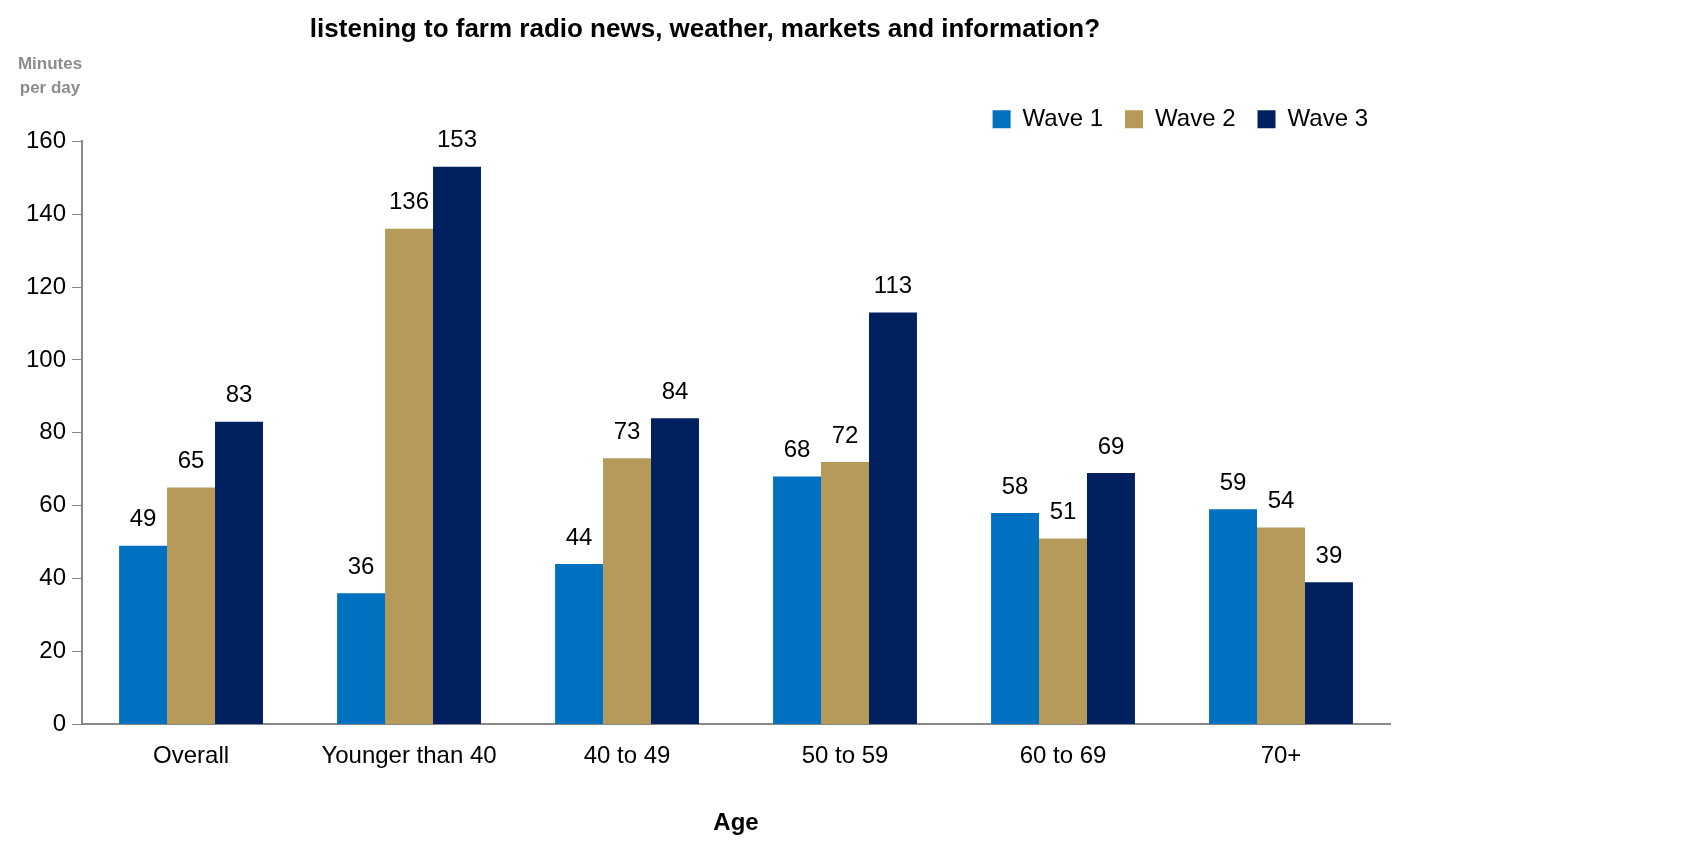 Image resolution: width=1690 pixels, height=852 pixels. What do you see at coordinates (627, 430) in the screenshot?
I see `data-label: 73` at bounding box center [627, 430].